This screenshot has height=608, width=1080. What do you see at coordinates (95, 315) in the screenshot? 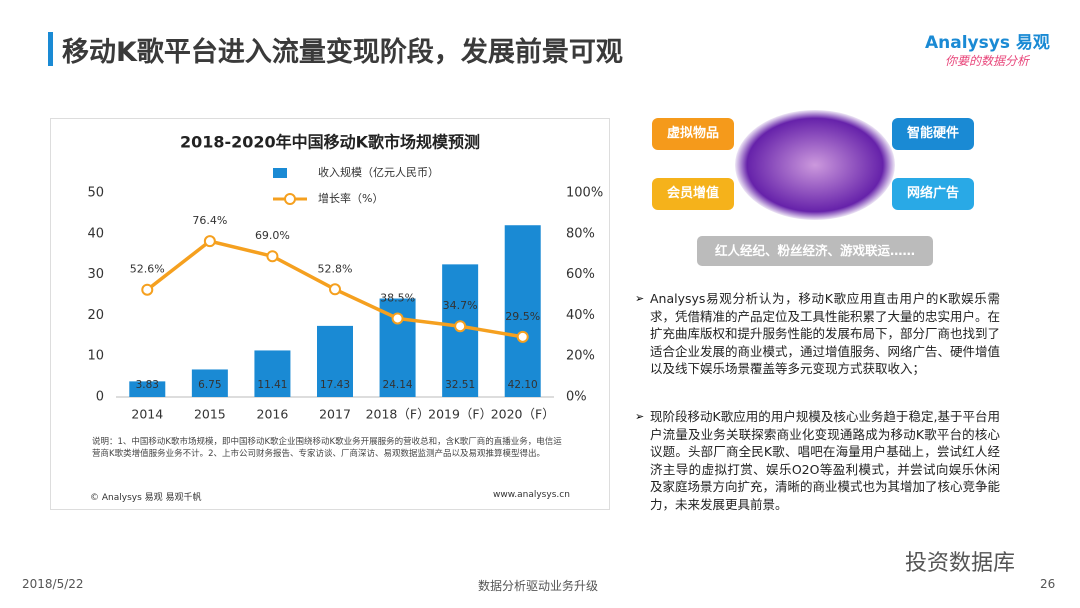
I see `y-tick-label: 20` at bounding box center [95, 315].